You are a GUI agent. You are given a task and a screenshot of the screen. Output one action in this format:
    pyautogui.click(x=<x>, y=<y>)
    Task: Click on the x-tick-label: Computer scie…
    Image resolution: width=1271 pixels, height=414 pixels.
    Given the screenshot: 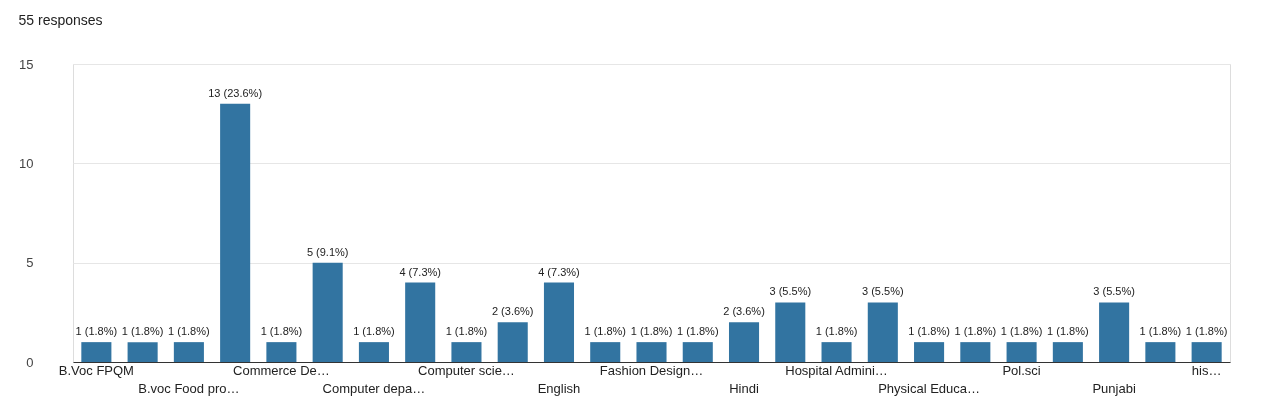 What is the action you would take?
    pyautogui.click(x=466, y=370)
    